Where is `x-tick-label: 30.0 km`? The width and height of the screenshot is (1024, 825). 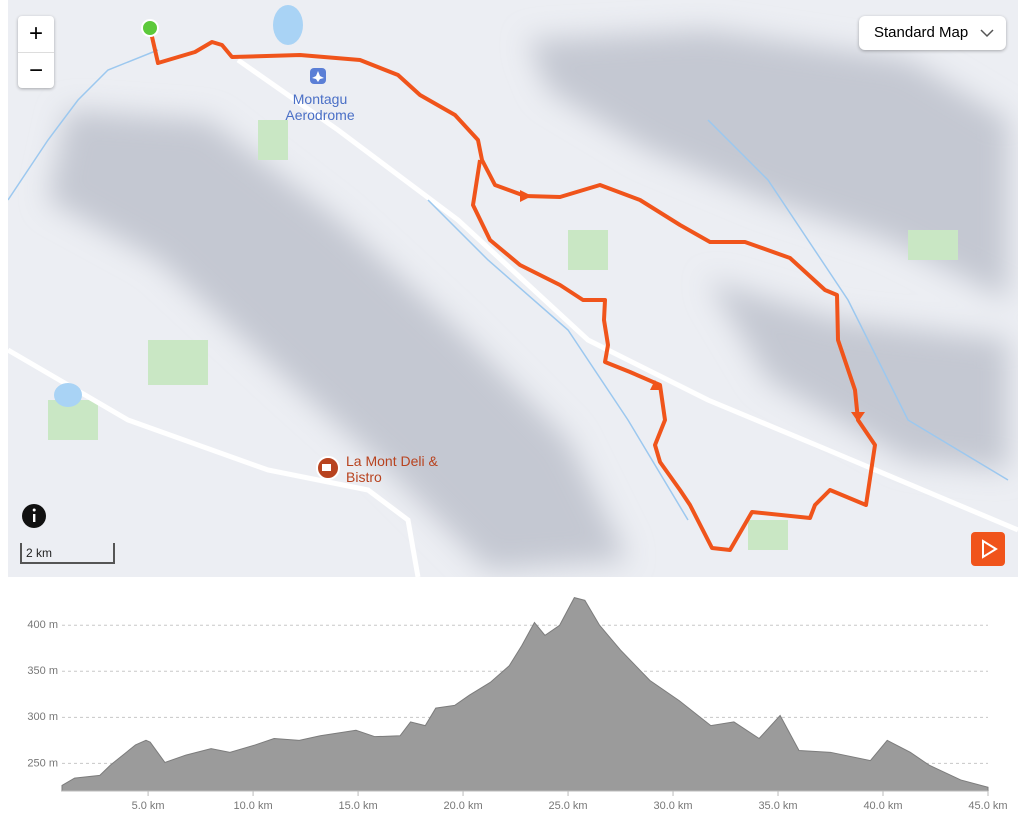 x-tick-label: 30.0 km is located at coordinates (672, 806).